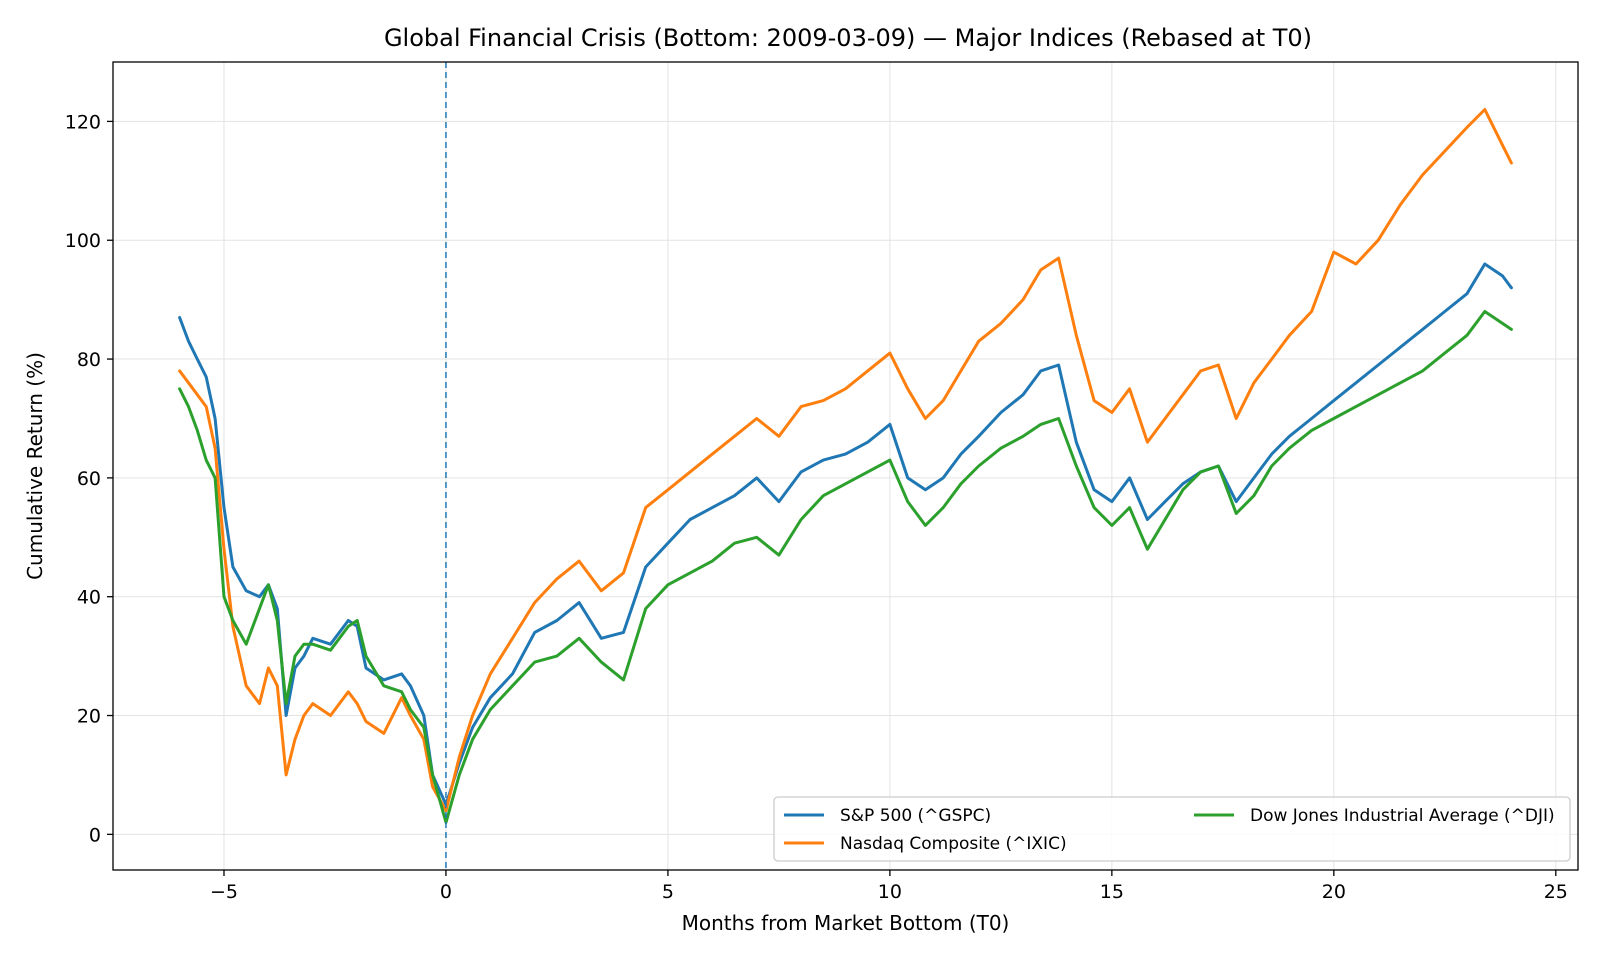 This screenshot has height=960, width=1600. Describe the element at coordinates (1334, 892) in the screenshot. I see `x-tick-label: 20` at that location.